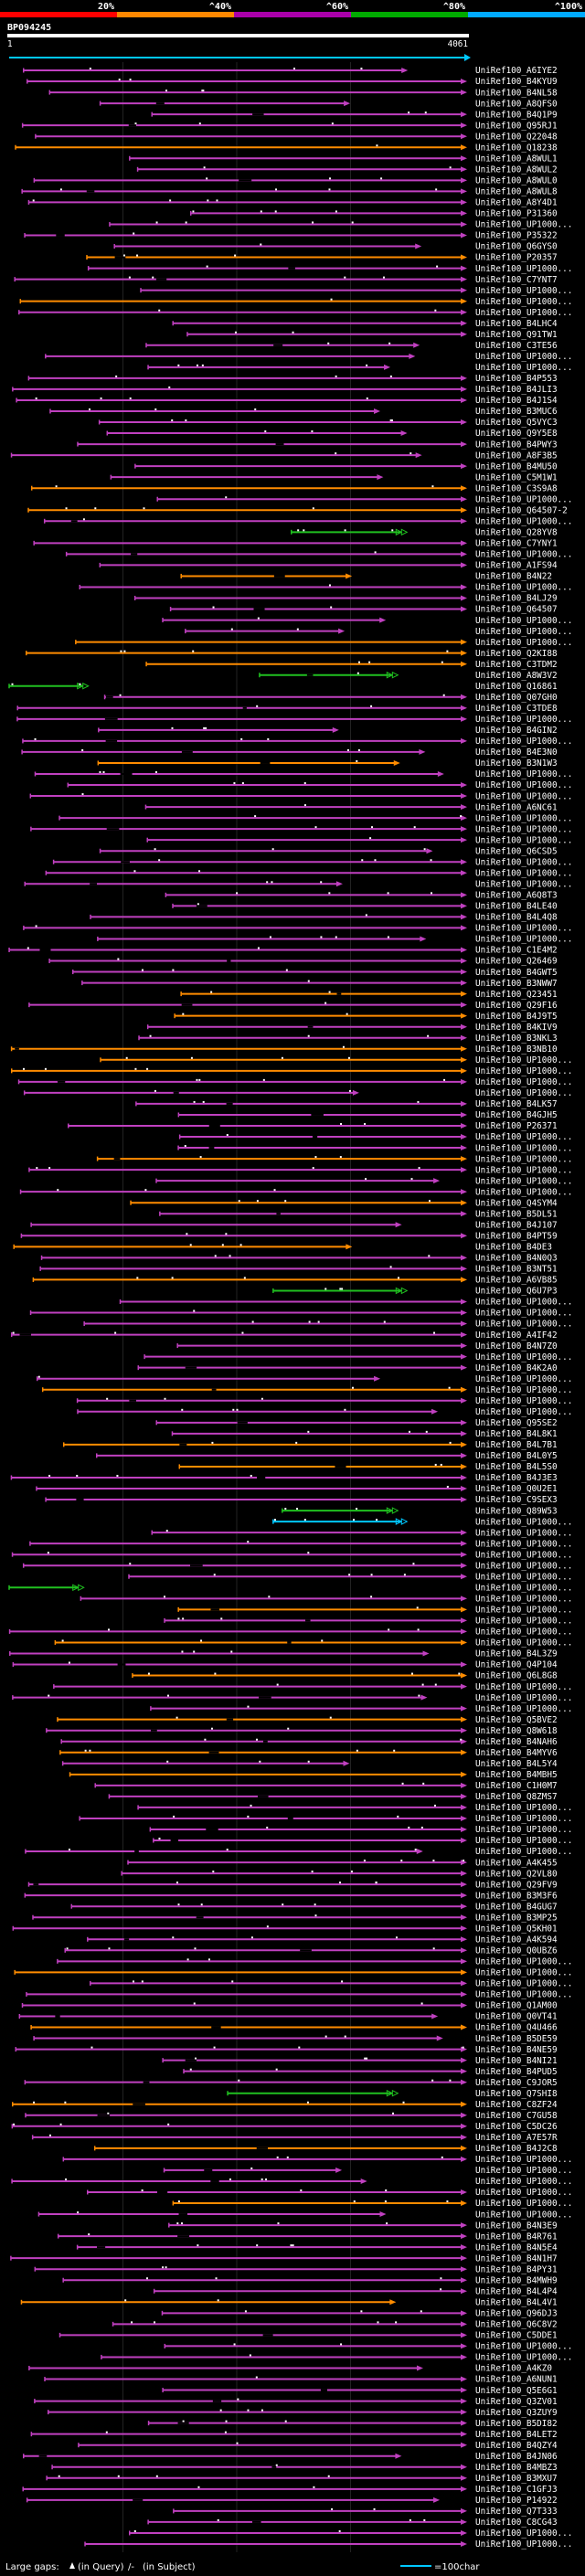  Describe the element at coordinates (516, 1434) in the screenshot. I see `hit-label: UniRef100_B4L8K1` at that location.